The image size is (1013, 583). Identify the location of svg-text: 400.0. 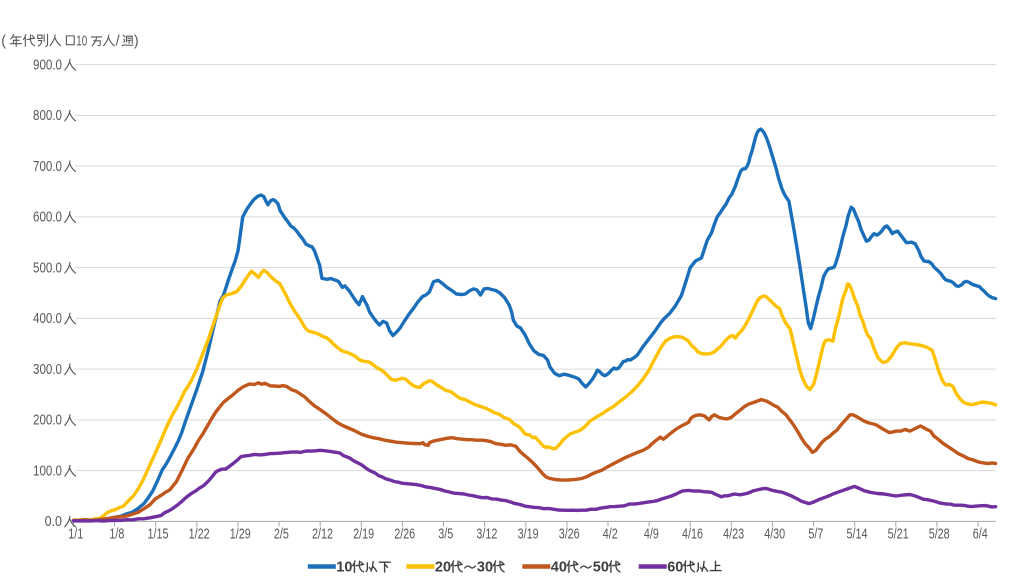
(47, 319).